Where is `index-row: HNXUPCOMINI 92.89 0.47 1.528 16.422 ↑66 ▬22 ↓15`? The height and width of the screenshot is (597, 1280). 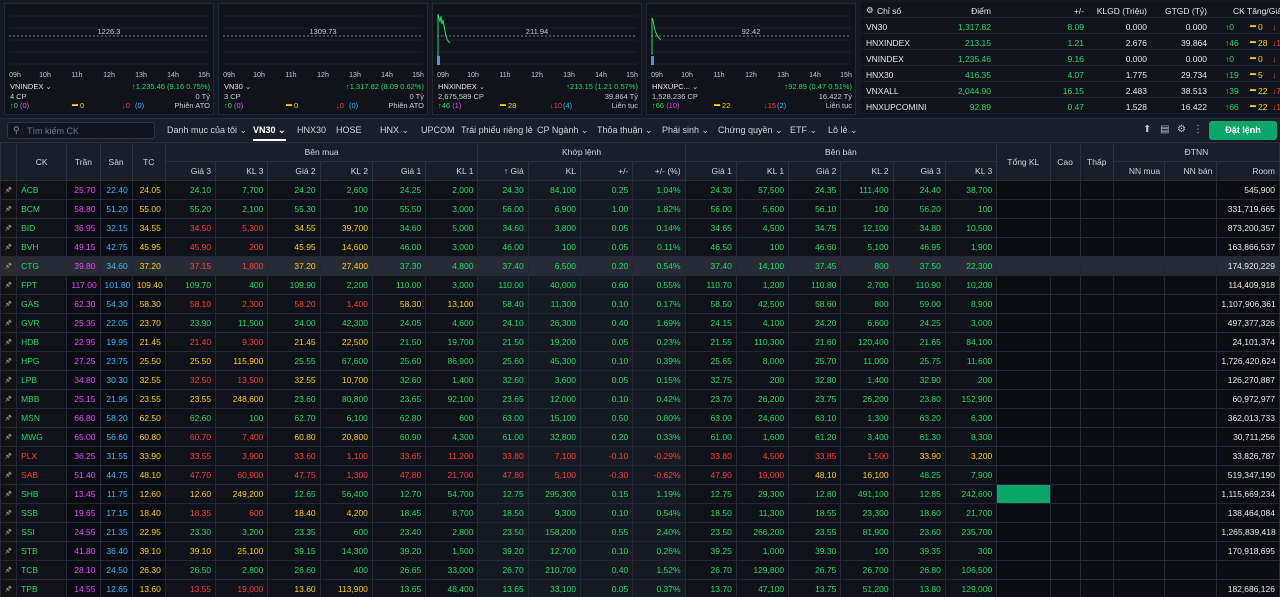 index-row: HNXUPCOMINI 92.89 0.47 1.528 16.422 ↑66 ▬22 ↓15 is located at coordinates (1070, 106).